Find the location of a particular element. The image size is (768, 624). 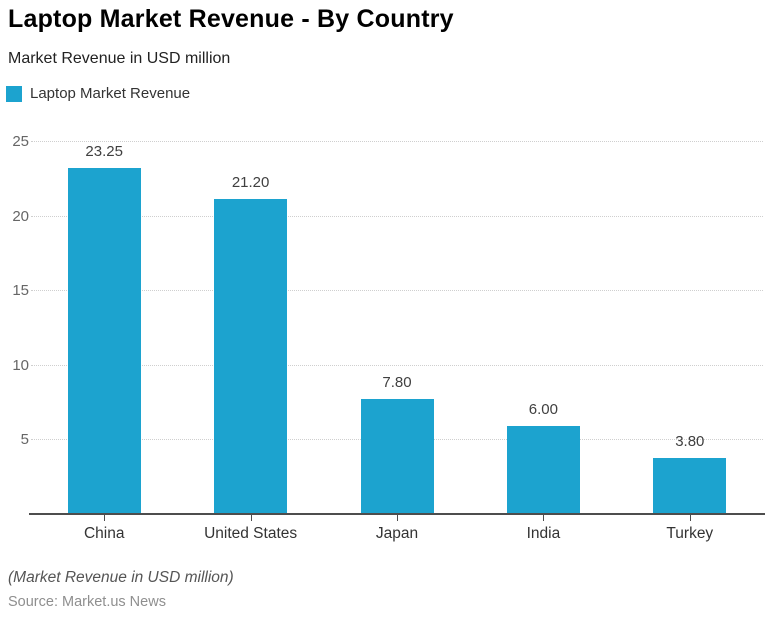

y-axis-tick-label: 25 is located at coordinates (20, 141).